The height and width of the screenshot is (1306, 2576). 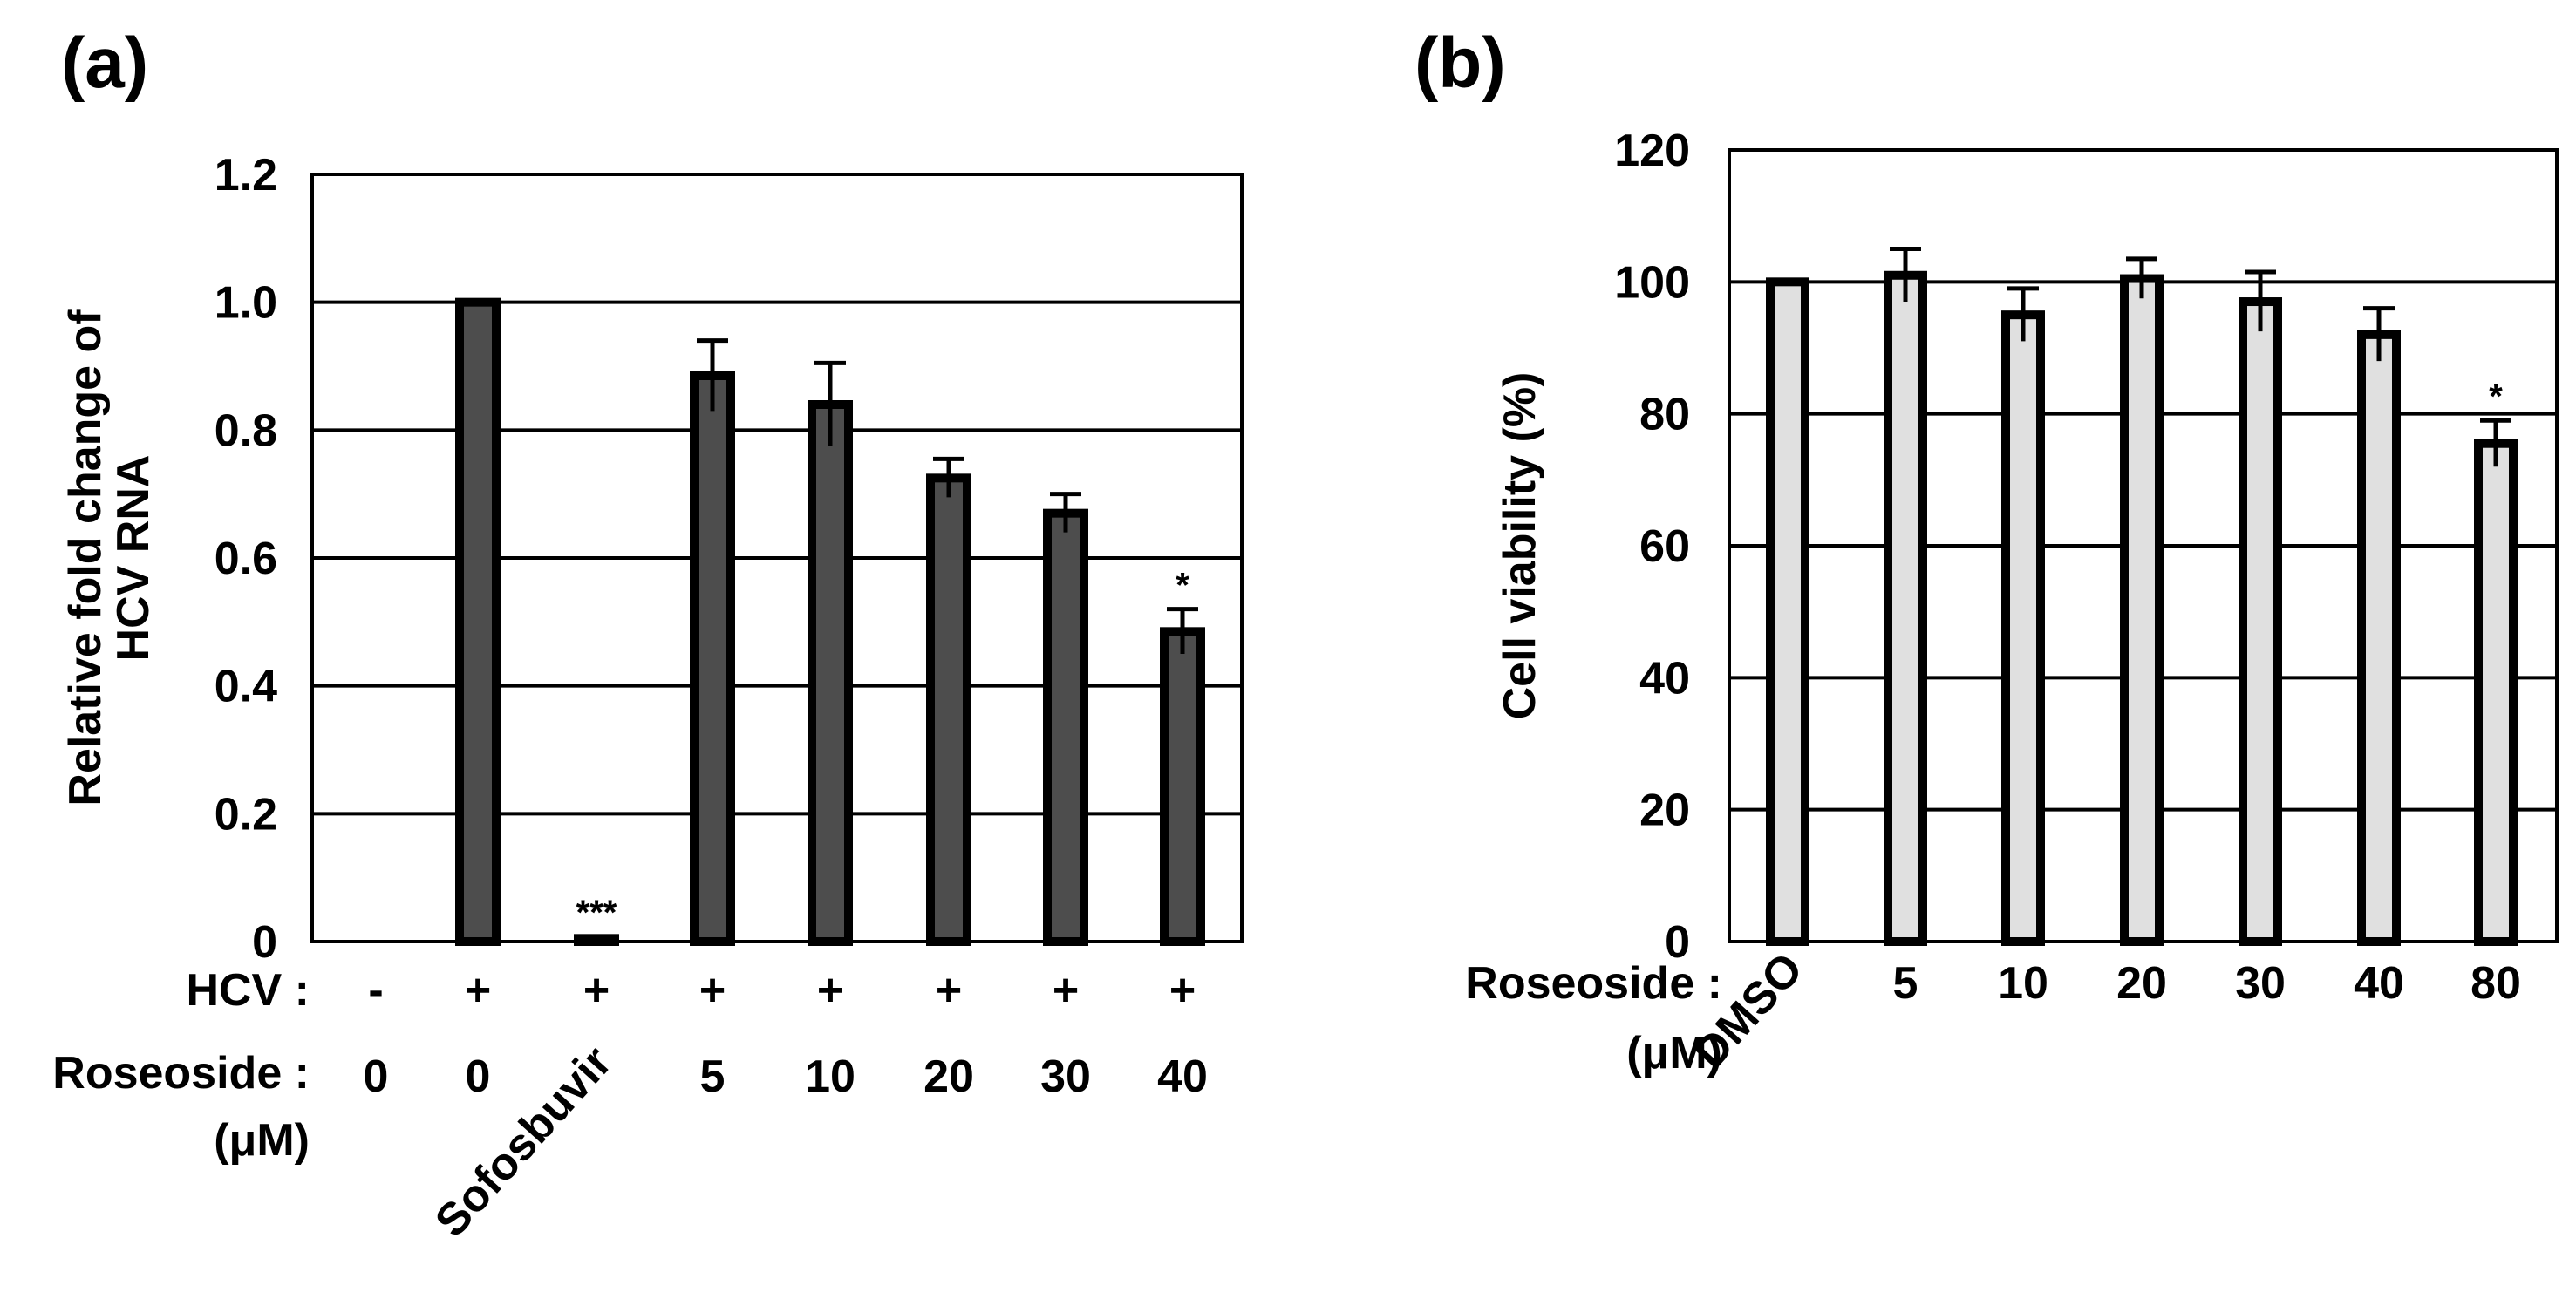 I want to click on y-tick-label: 1.2, so click(x=246, y=176).